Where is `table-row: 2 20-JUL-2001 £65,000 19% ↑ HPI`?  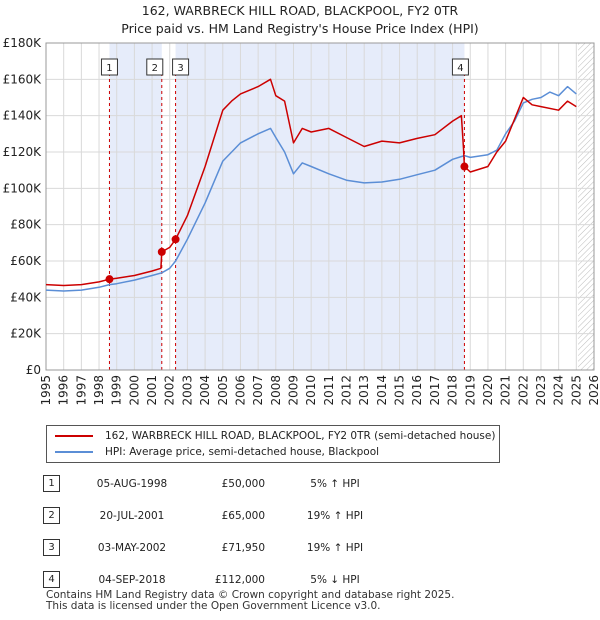 table-row: 2 20-JUL-2001 £65,000 19% ↑ HPI is located at coordinates (253, 517).